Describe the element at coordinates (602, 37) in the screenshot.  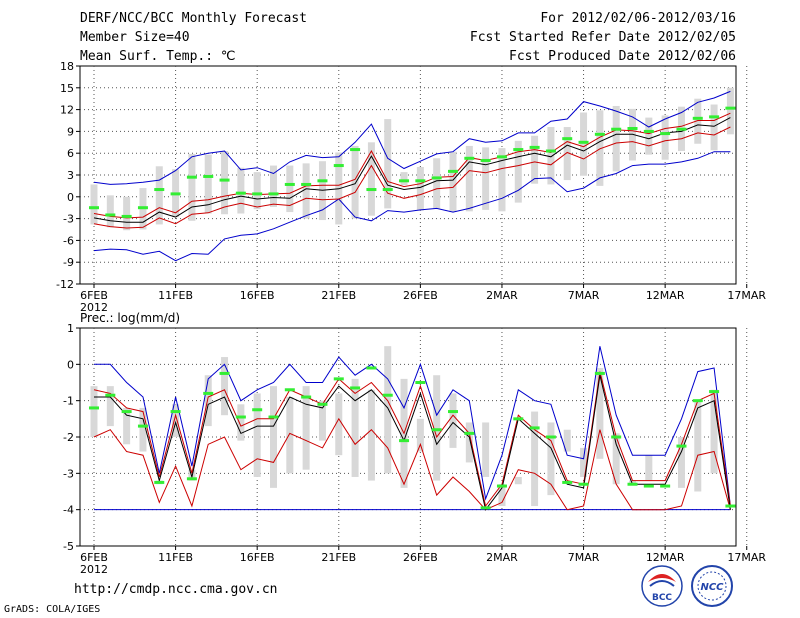
I see `forecast-refer-date: Fcst Started Refer Date 2012/02/05` at that location.